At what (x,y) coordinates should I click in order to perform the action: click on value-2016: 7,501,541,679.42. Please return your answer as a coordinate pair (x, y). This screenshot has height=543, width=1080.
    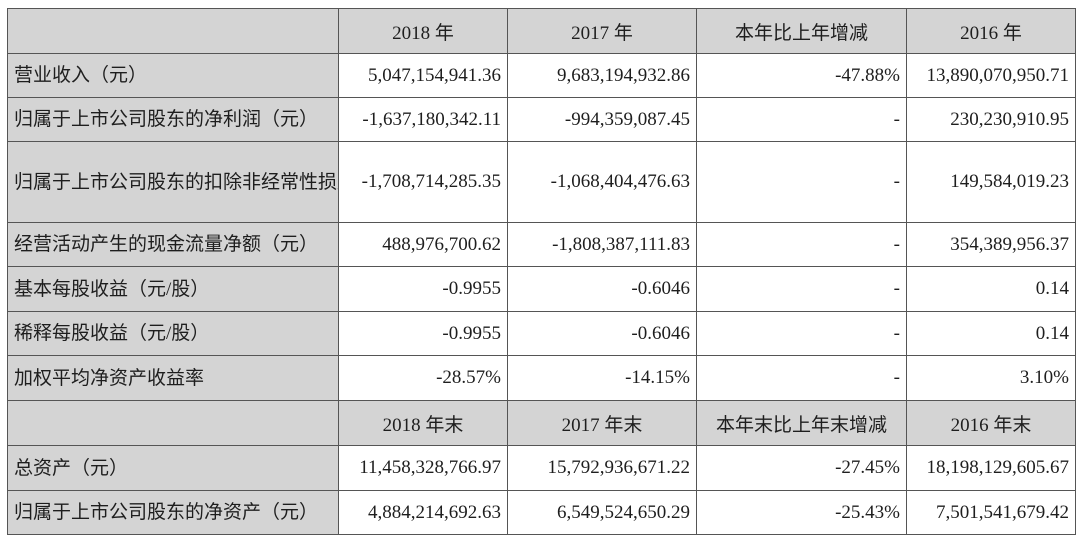
    Looking at the image, I should click on (991, 512).